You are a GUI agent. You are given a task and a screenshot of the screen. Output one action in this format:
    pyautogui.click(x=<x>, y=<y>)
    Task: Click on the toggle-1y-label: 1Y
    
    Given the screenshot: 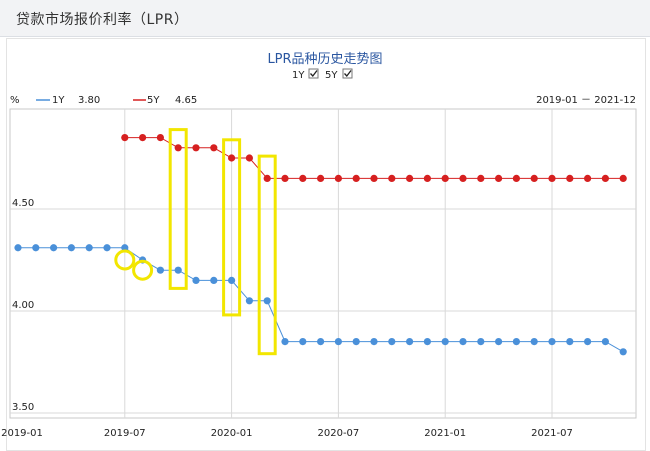 What is the action you would take?
    pyautogui.click(x=298, y=75)
    